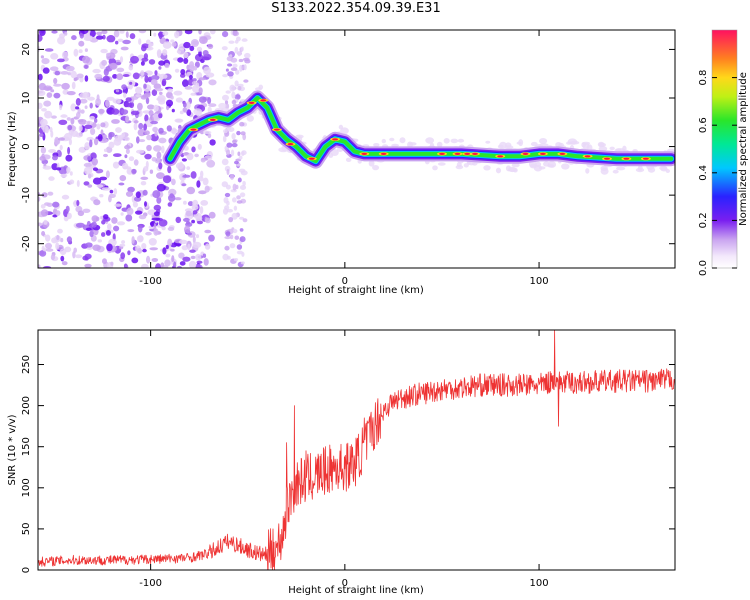 The width and height of the screenshot is (750, 600). I want to click on spectrogram-y-tick-label: 10, so click(26, 98).